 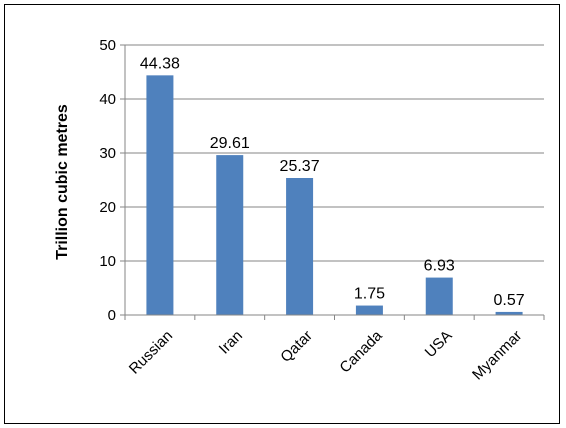 What do you see at coordinates (107, 153) in the screenshot?
I see `y-tick-label: 30` at bounding box center [107, 153].